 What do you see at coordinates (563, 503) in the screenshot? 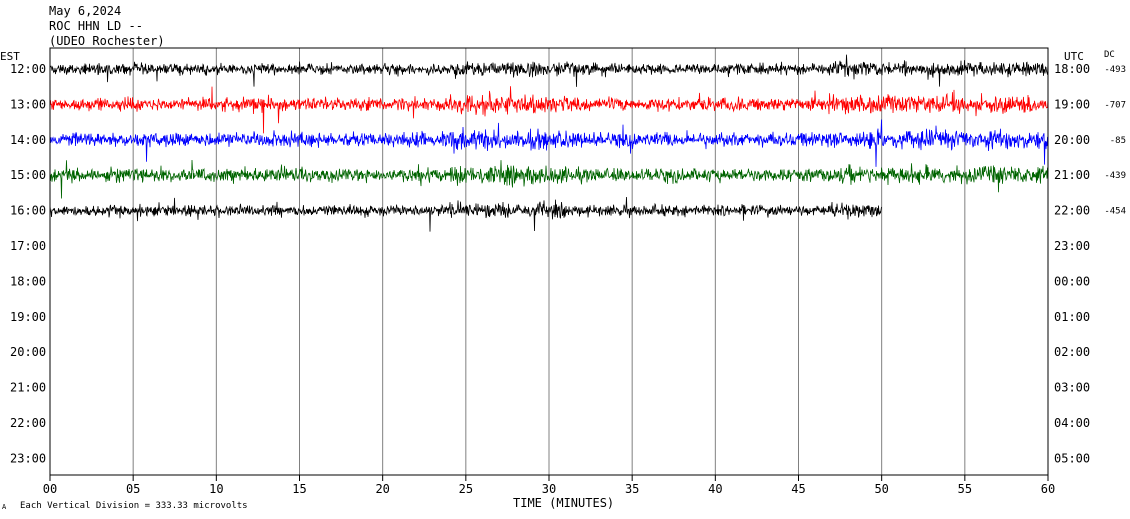
I see `x-axis-label: TIME (MINUTES)` at bounding box center [563, 503].